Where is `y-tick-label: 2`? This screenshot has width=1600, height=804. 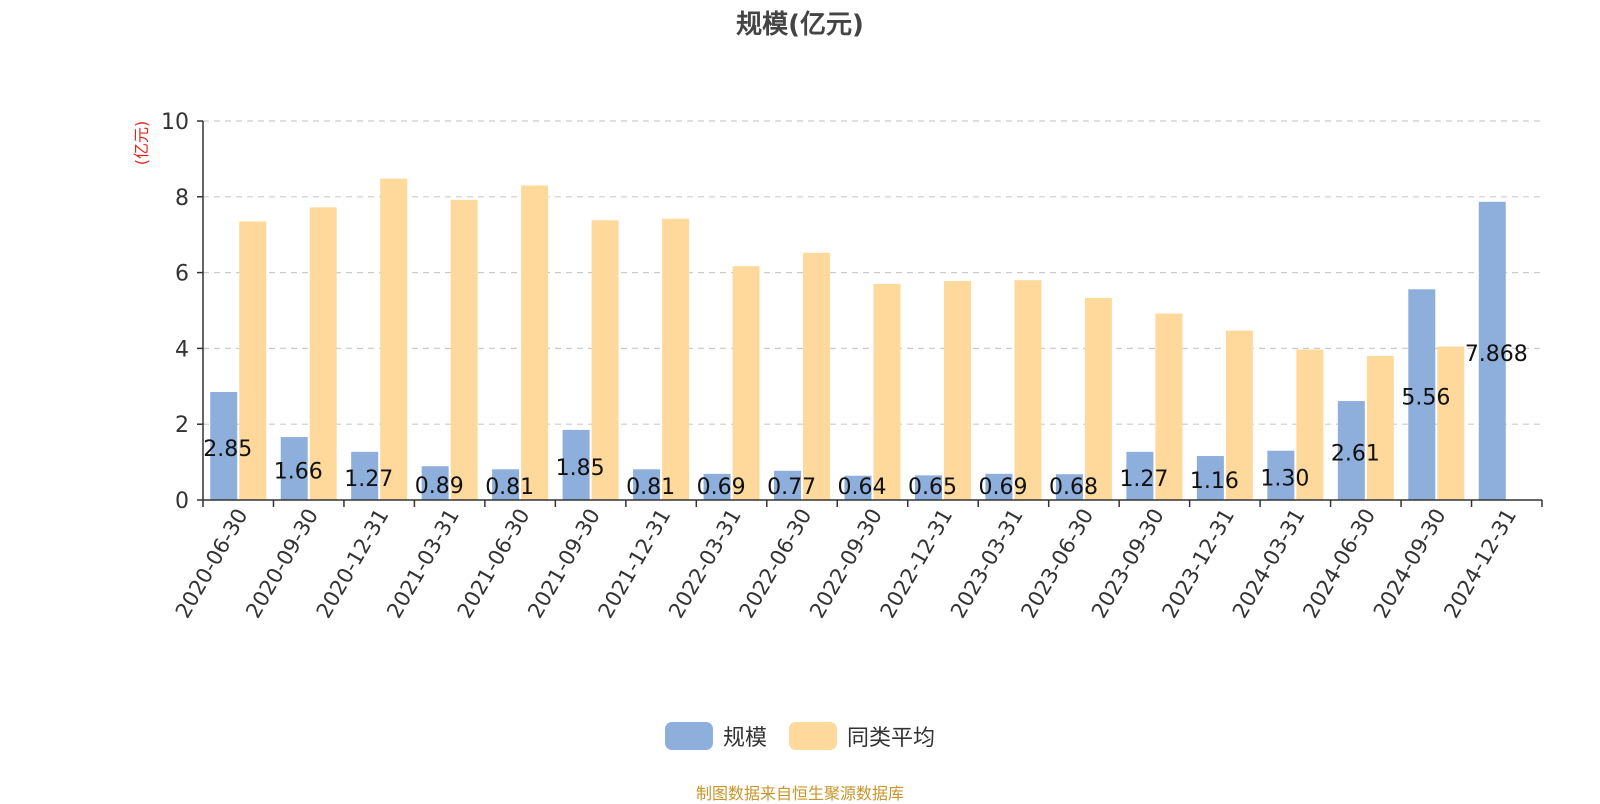
y-tick-label: 2 is located at coordinates (182, 425).